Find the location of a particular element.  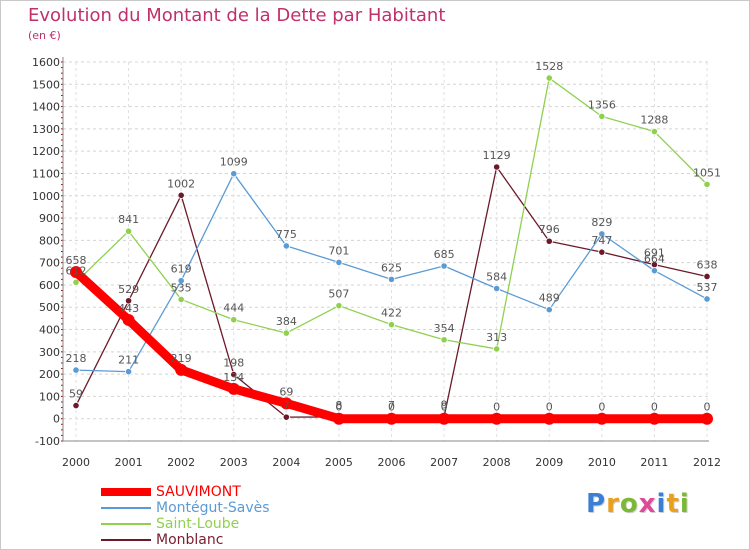

data-label-1-5: 701 is located at coordinates (338, 250).